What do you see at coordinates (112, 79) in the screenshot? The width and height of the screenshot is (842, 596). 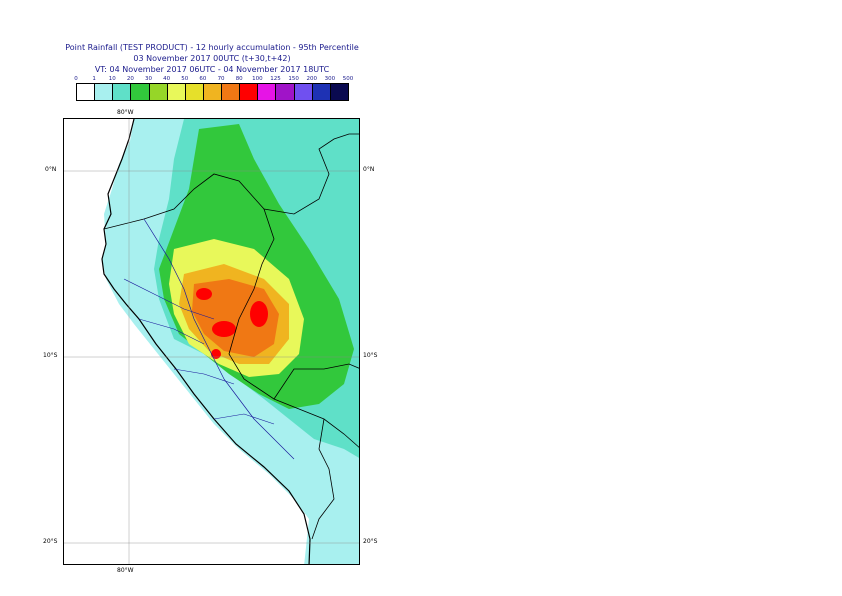 I see `legend-tick-label: 10` at bounding box center [112, 79].